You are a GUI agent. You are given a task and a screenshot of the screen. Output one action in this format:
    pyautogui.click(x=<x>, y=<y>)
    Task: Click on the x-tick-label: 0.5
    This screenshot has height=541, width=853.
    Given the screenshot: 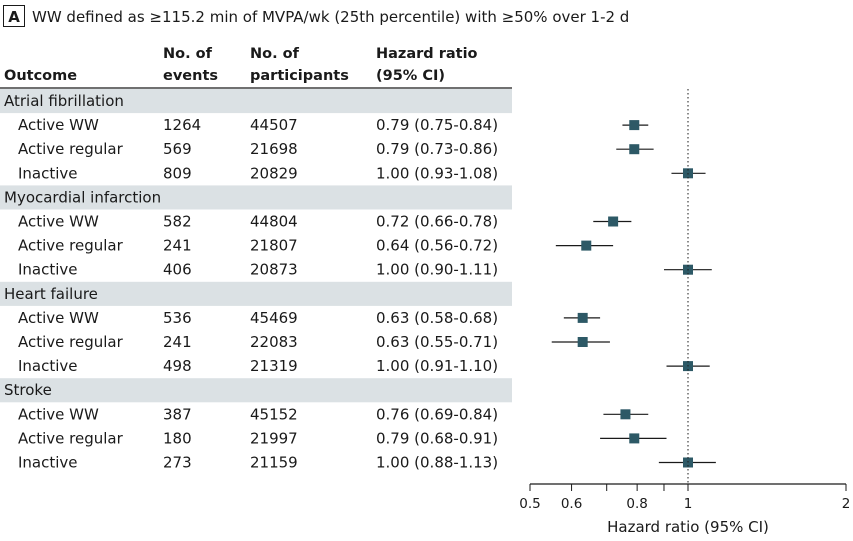 What is the action you would take?
    pyautogui.click(x=529, y=504)
    